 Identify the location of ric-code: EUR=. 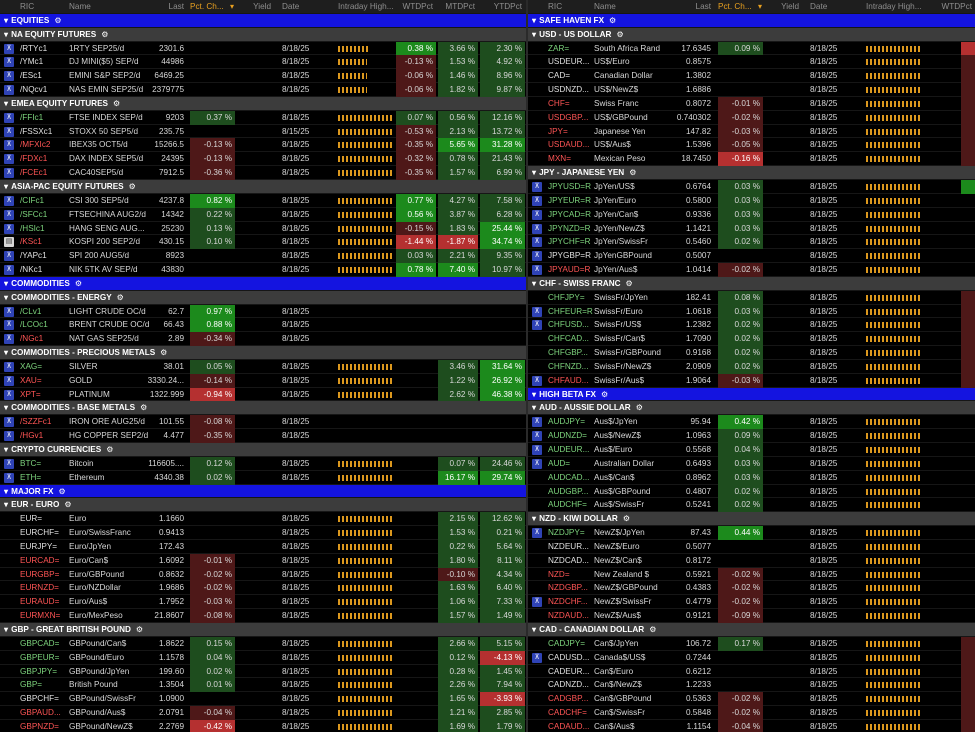
(31, 519).